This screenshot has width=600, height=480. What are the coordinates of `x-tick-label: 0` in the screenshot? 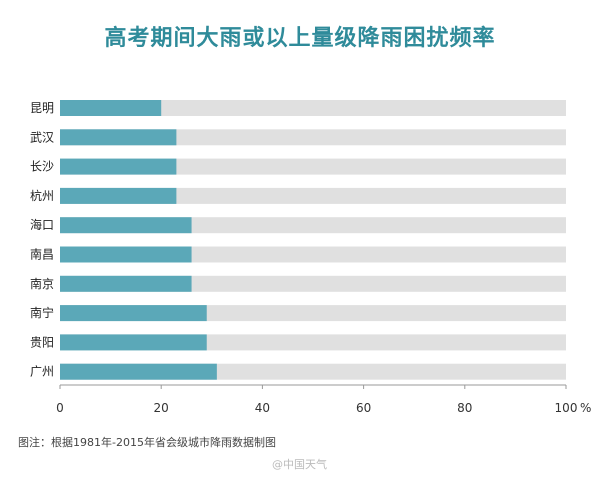 It's located at (60, 408).